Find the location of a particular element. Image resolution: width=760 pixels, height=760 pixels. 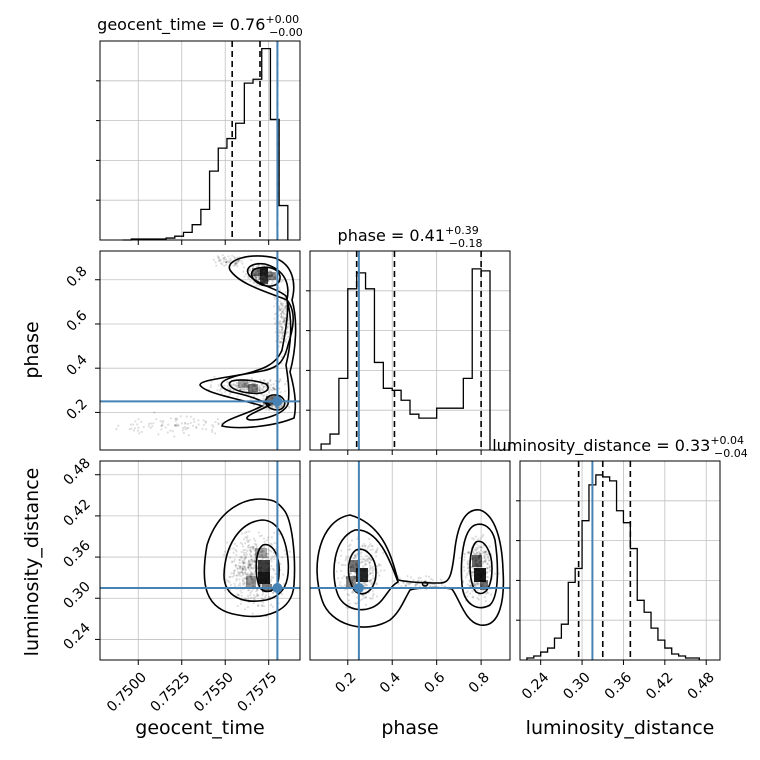

contour-inner is located at coordinates (267, 568).